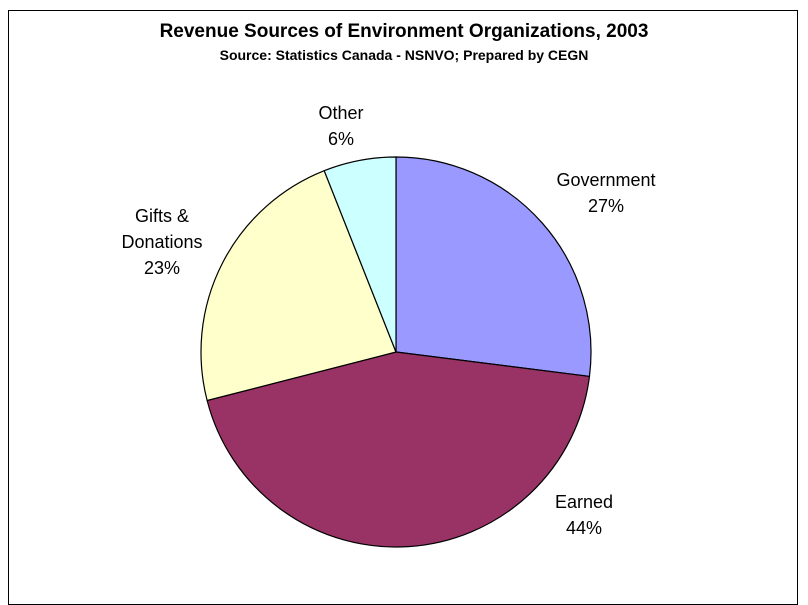  What do you see at coordinates (161, 242) in the screenshot?
I see `slice-label-gifts-donations: Gifts & Donations 23%` at bounding box center [161, 242].